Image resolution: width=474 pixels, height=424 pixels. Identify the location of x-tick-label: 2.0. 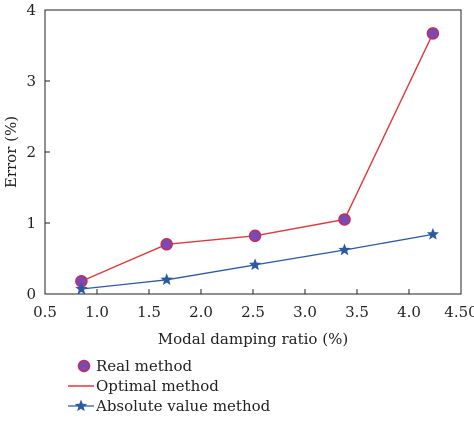
(201, 312).